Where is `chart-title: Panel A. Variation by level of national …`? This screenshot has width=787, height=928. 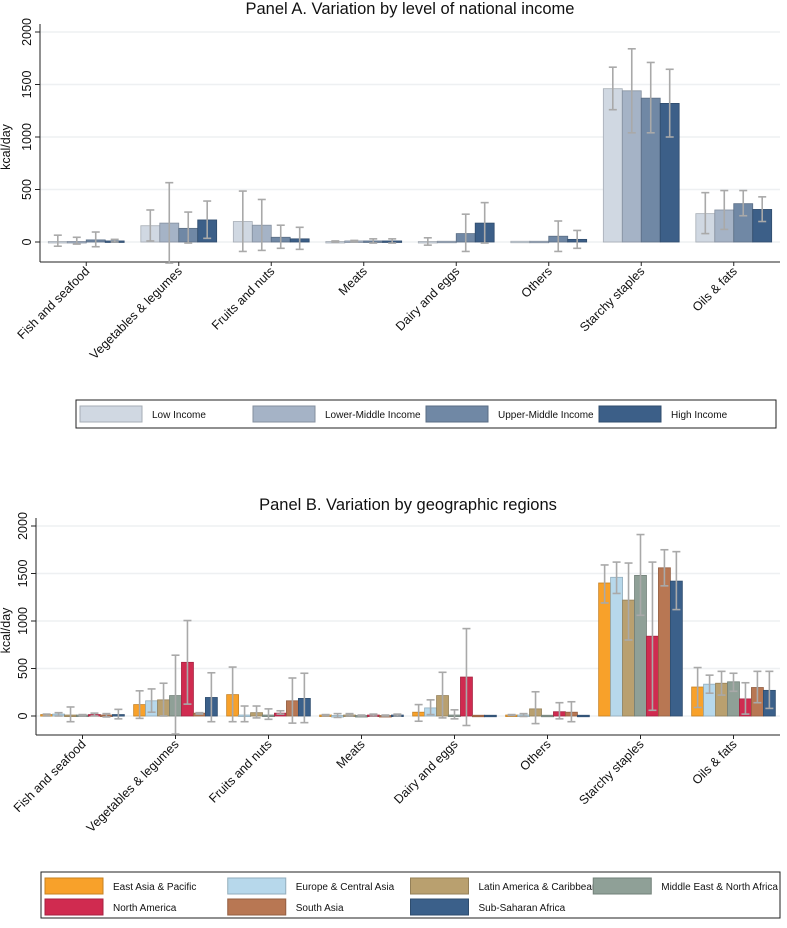 chart-title: Panel A. Variation by level of national … is located at coordinates (410, 9).